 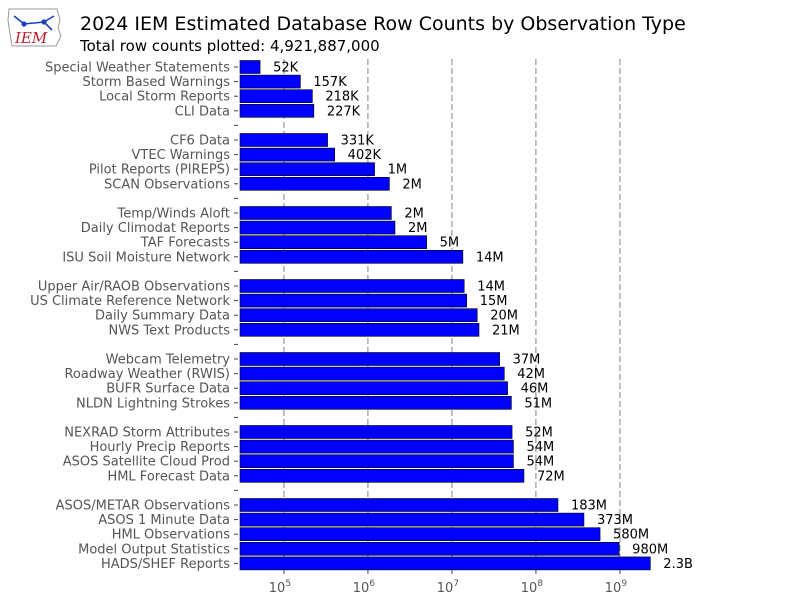 I want to click on x-tick-label: 105, so click(x=280, y=587).